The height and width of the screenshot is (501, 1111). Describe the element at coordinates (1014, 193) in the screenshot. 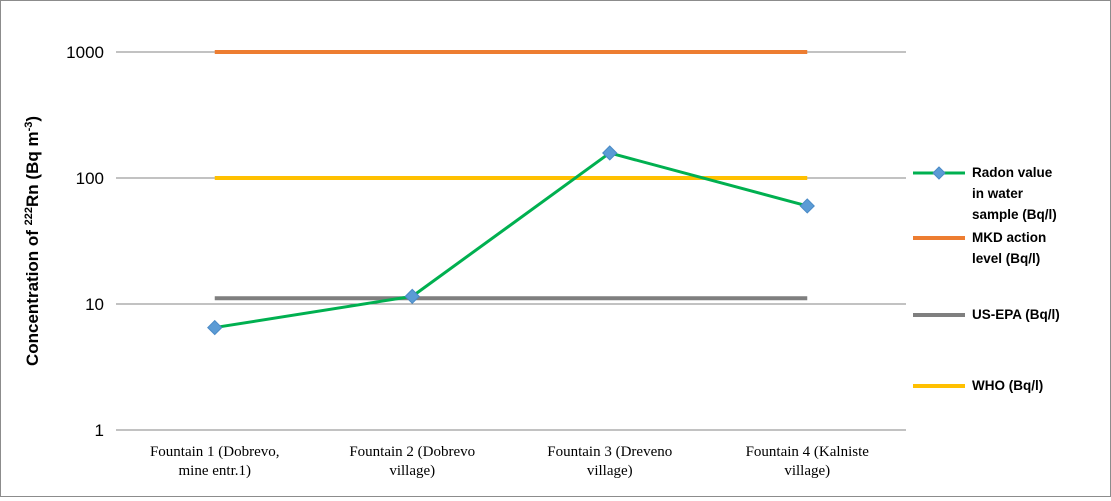

I see `legend-label-1: Radon value in water sample (Bq/l)` at that location.